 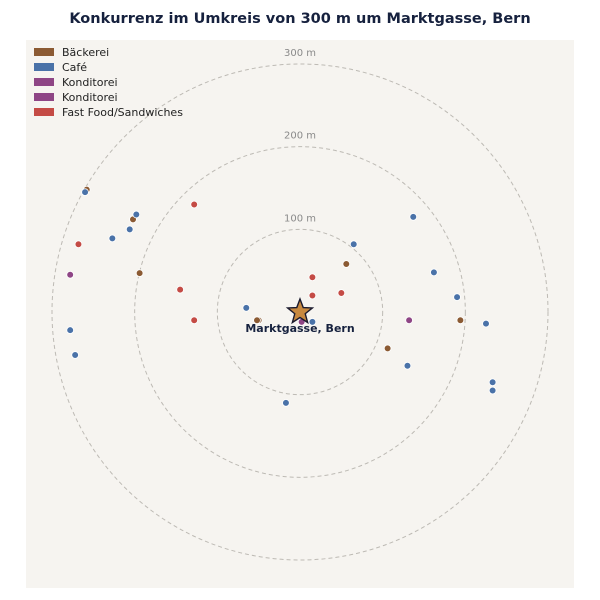 I want to click on legend-label-3: Konditorei, so click(x=90, y=97).